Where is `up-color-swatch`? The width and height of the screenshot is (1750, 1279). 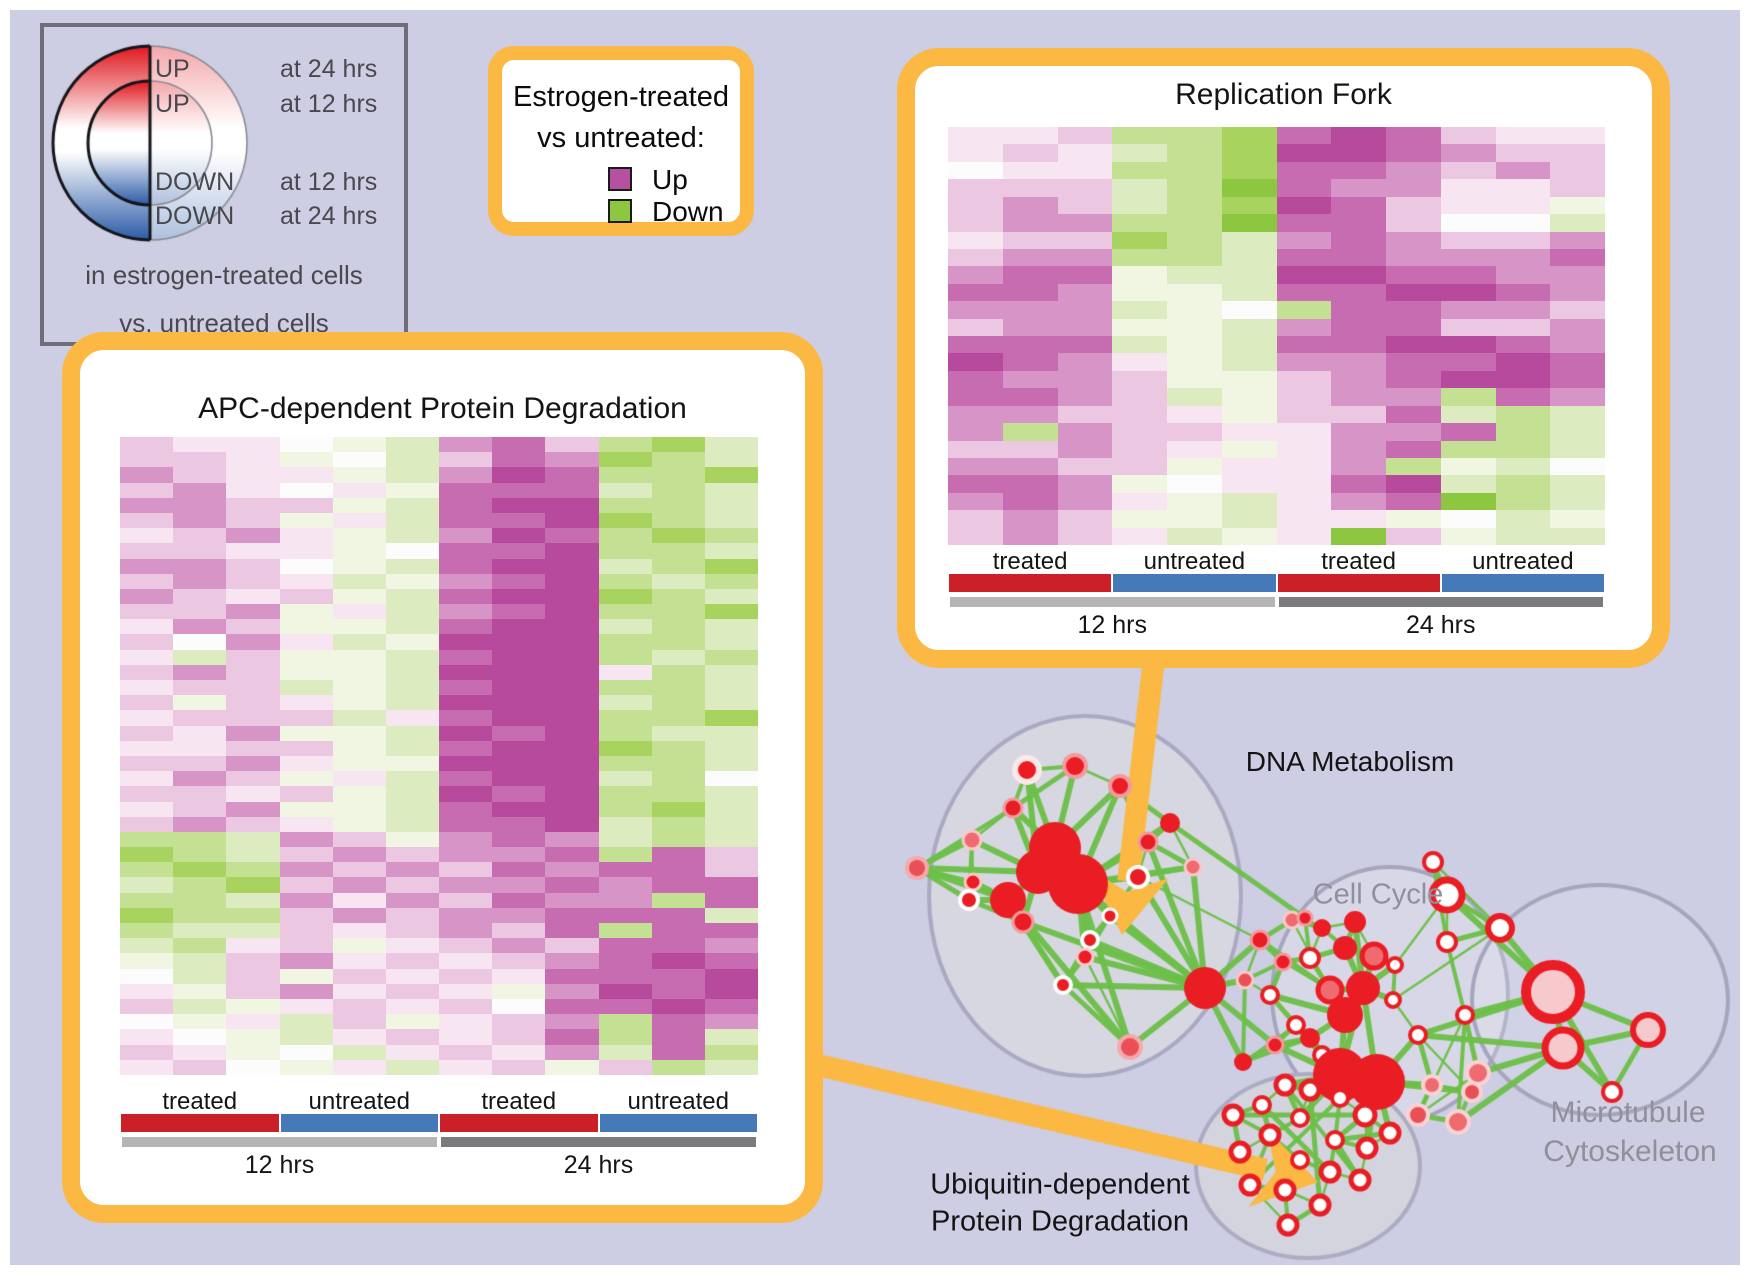
up-color-swatch is located at coordinates (620, 179).